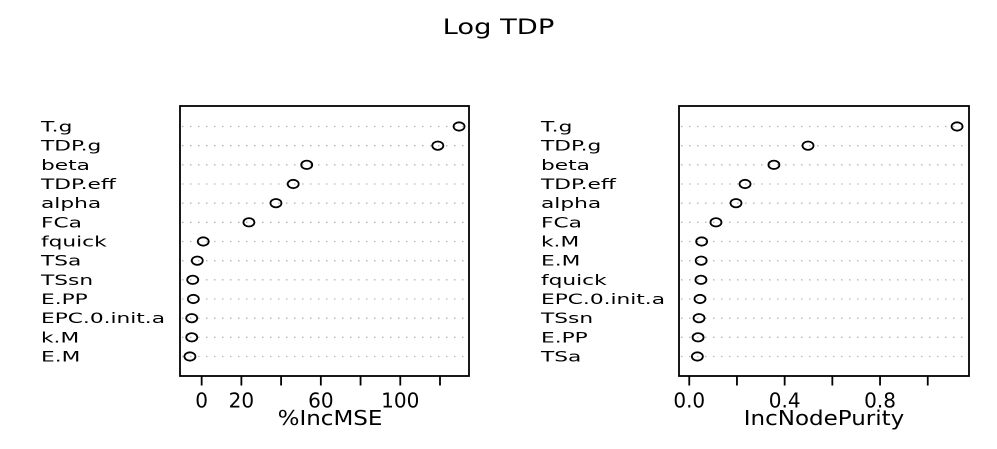  Describe the element at coordinates (880, 401) in the screenshot. I see `x-tick-label: 0.8` at that location.